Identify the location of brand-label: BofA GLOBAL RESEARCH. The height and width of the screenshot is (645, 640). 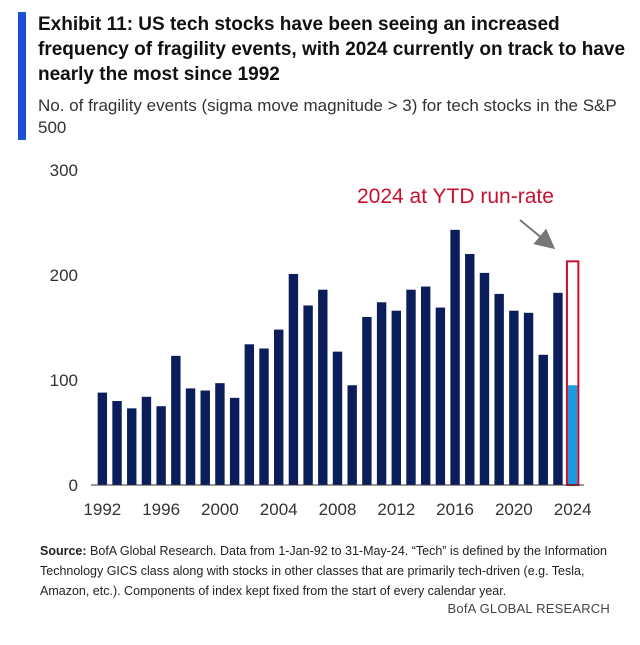
(528, 608).